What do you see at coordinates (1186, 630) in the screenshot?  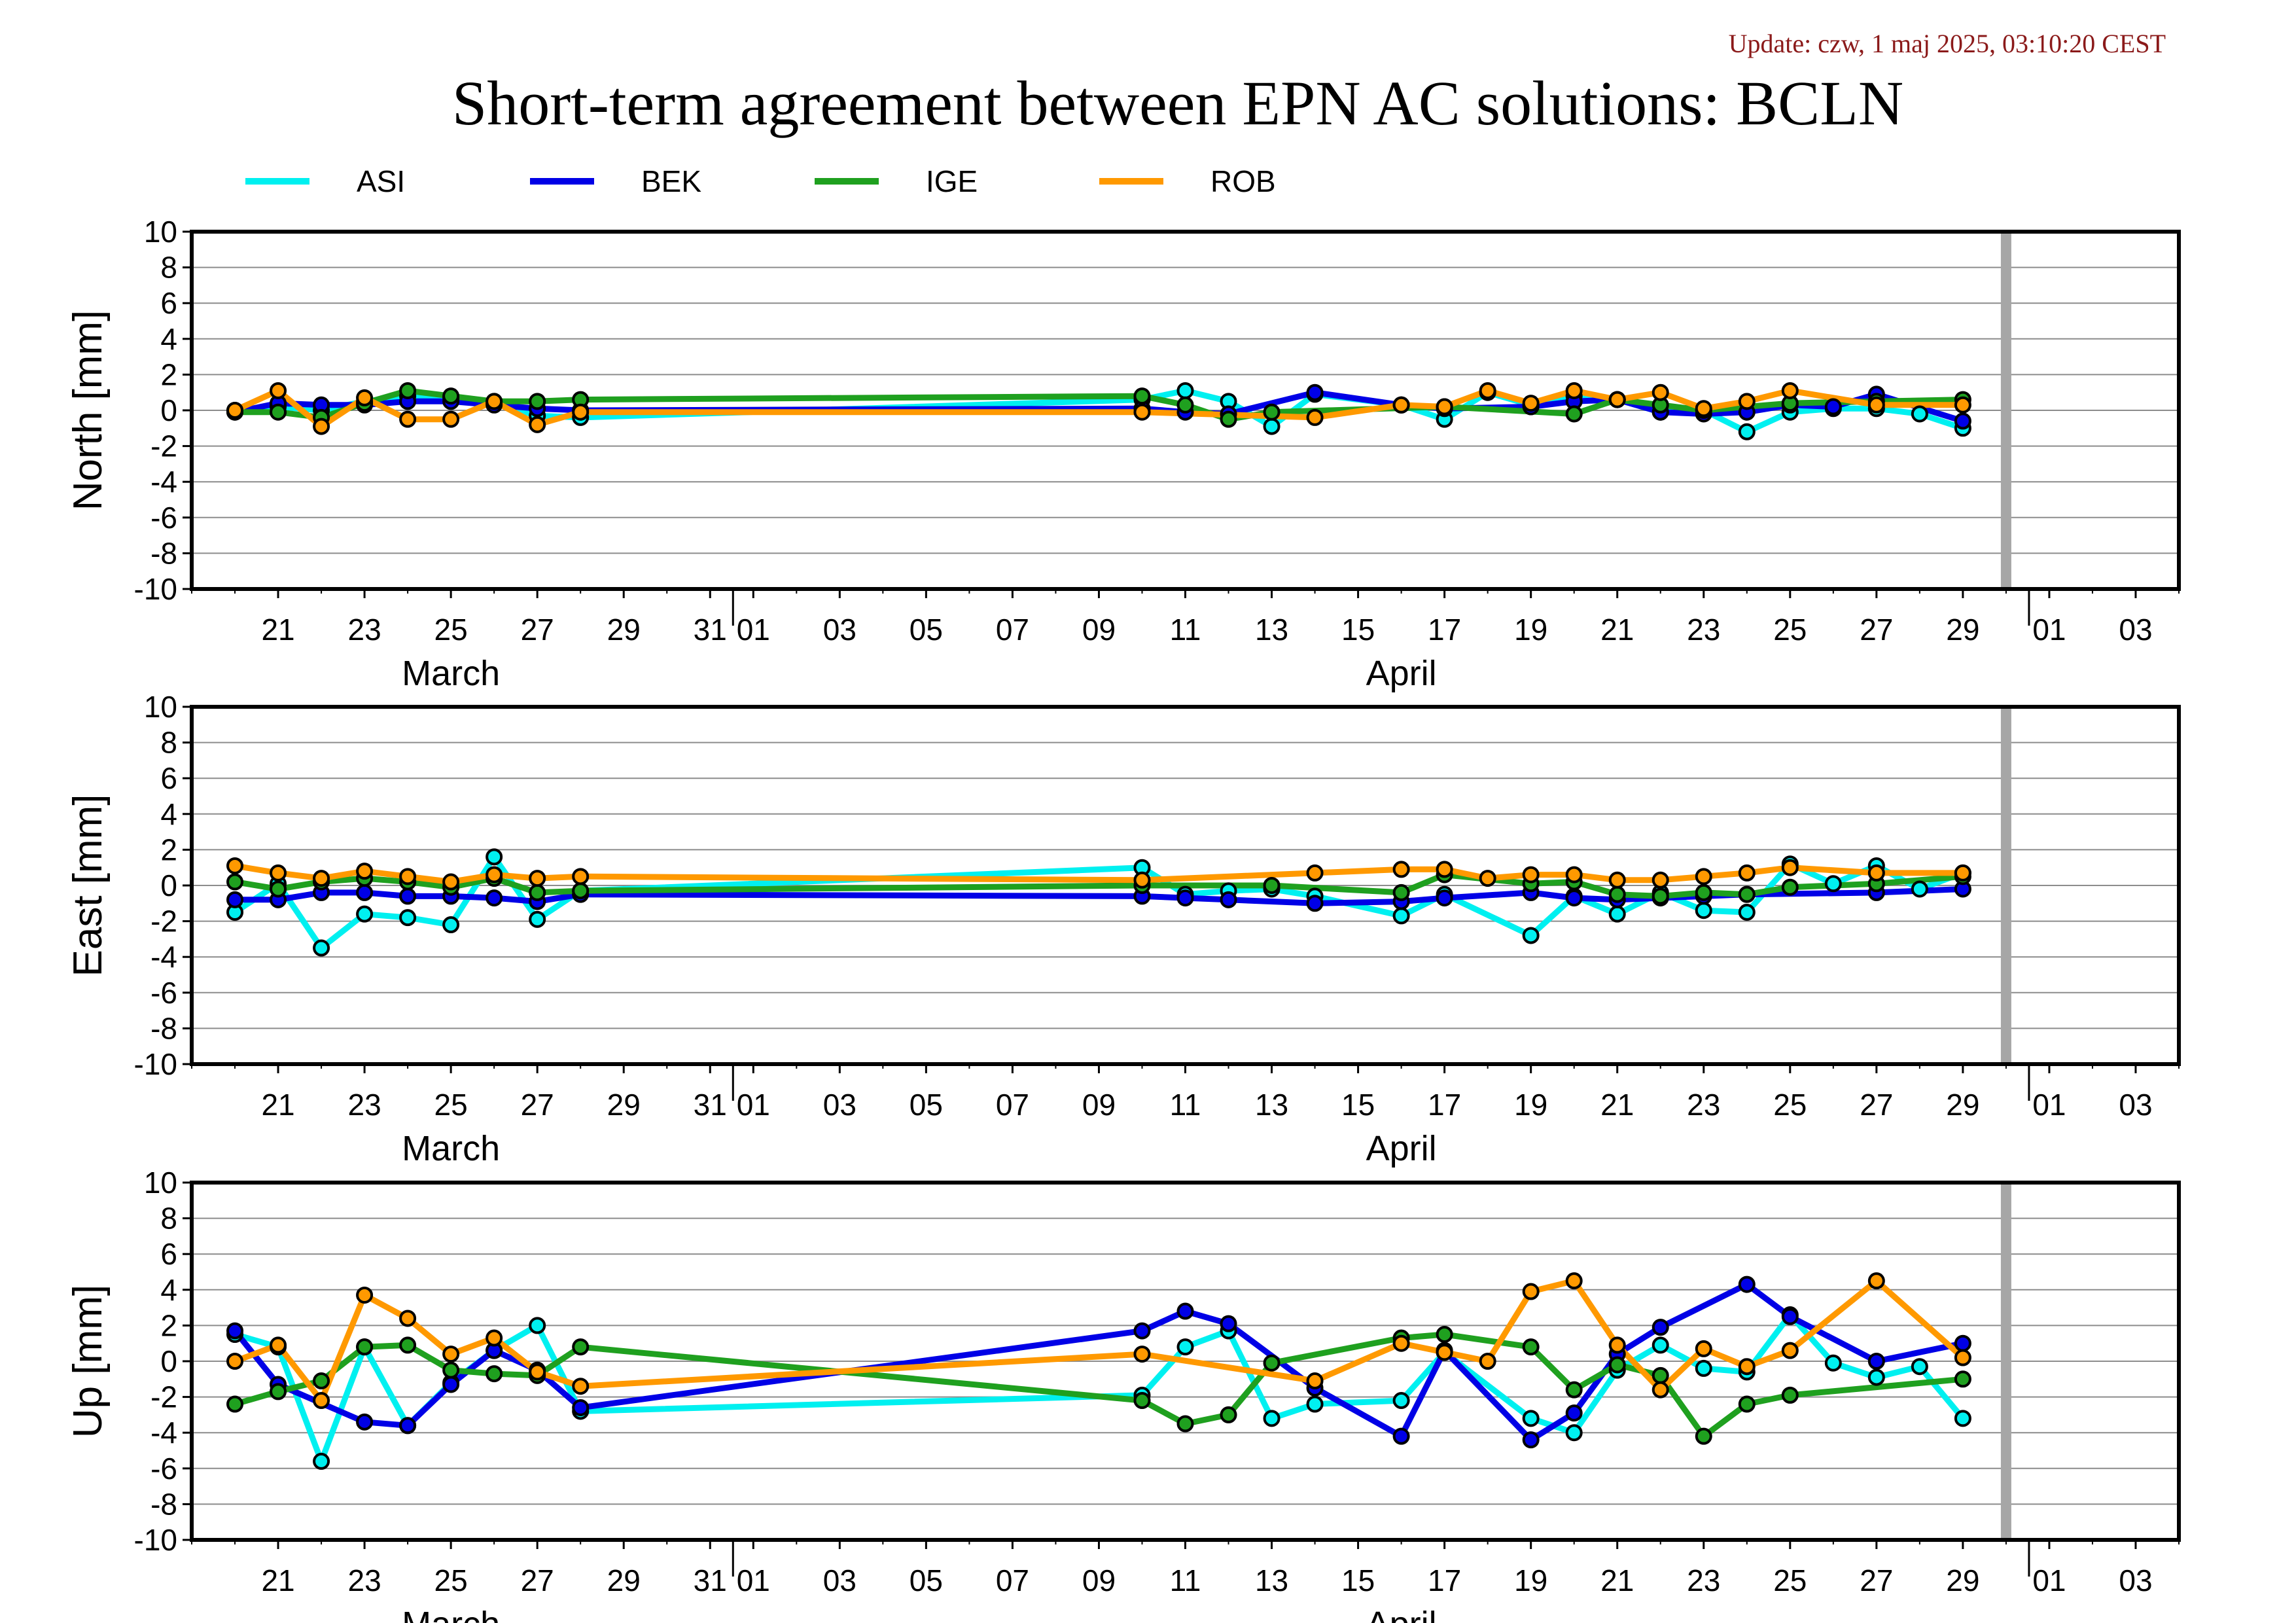 I see `x-tick-label: 11` at bounding box center [1186, 630].